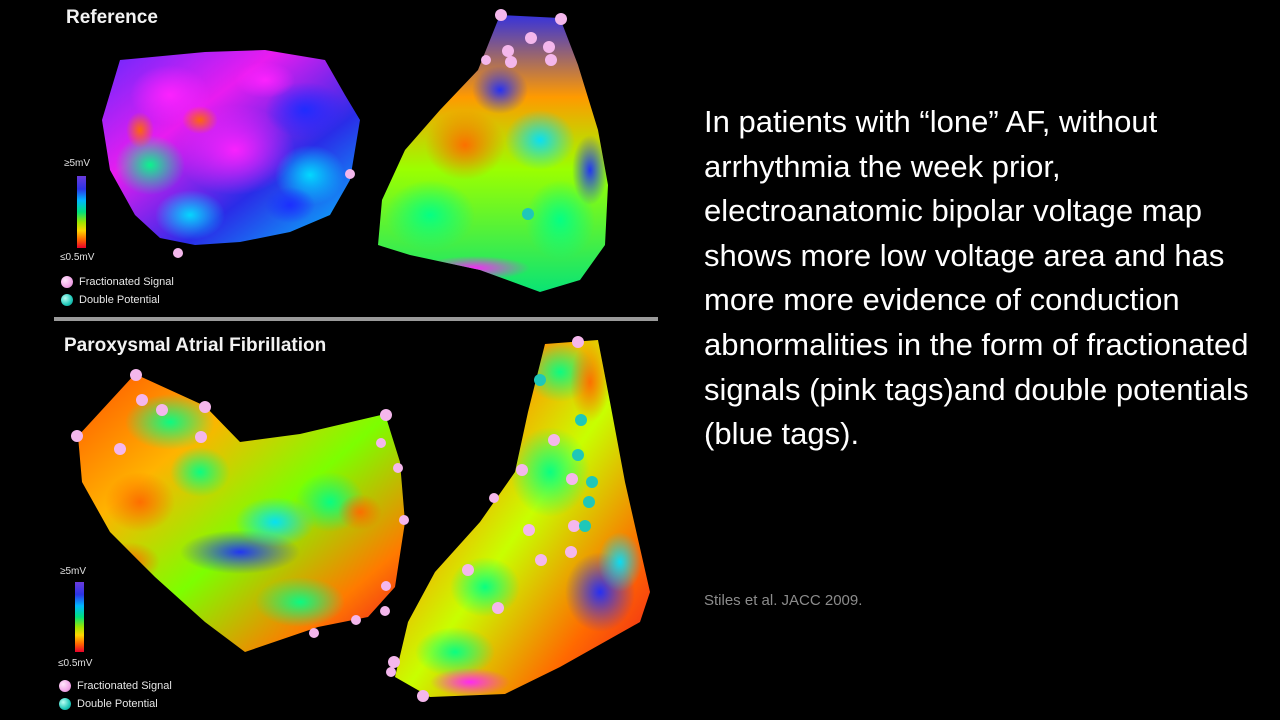 The width and height of the screenshot is (1280, 720). Describe the element at coordinates (783, 600) in the screenshot. I see `citation: Stiles et al. JACC 2009.` at that location.